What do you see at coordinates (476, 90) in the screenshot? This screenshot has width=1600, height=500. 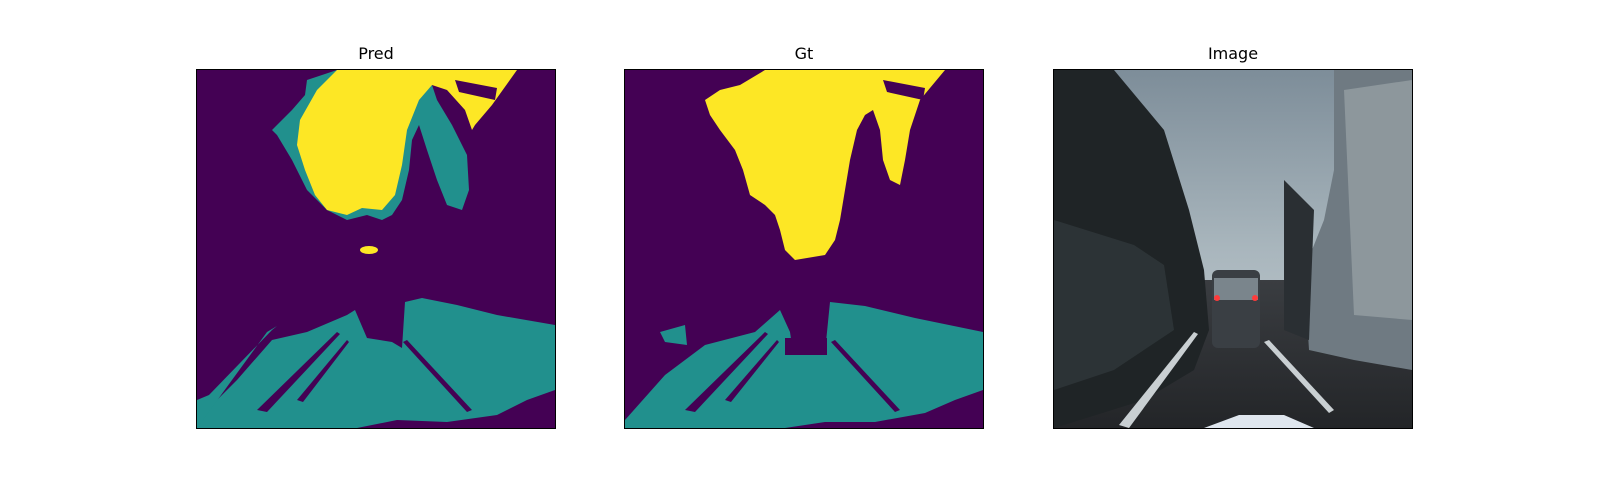 I see `pred-streetlight` at bounding box center [476, 90].